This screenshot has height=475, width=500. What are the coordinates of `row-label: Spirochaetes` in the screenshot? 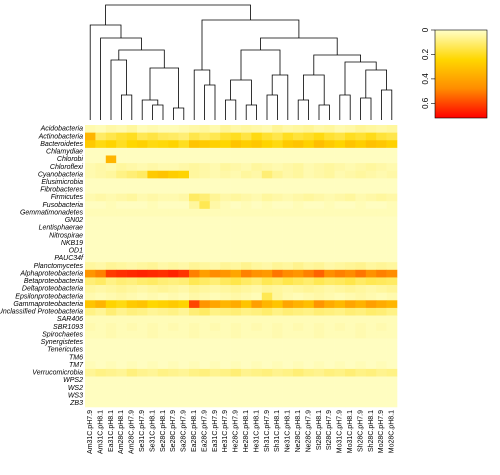 It's located at (62, 334).